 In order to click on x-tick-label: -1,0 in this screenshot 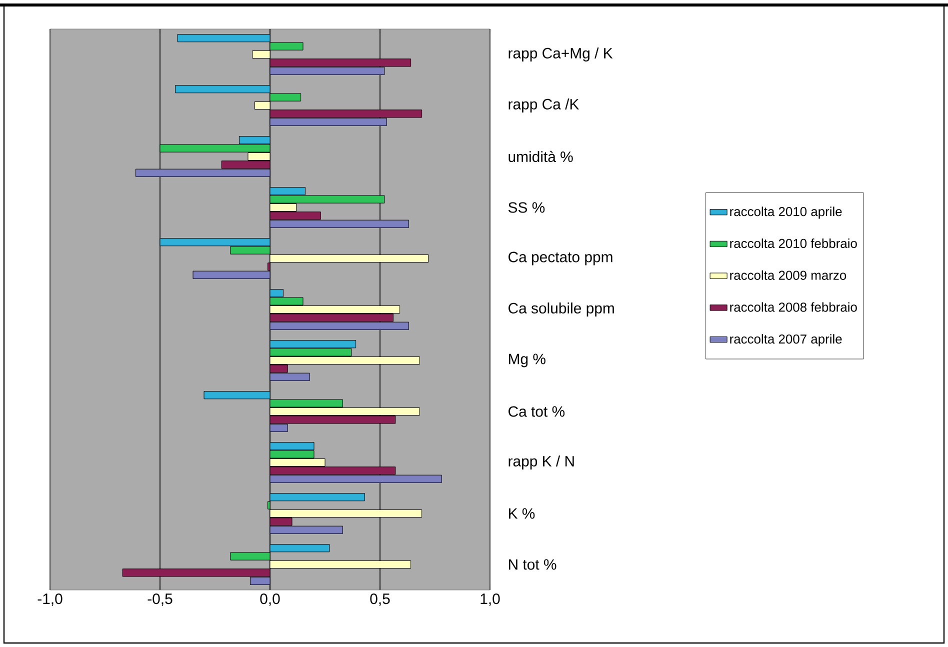, I will do `click(50, 600)`.